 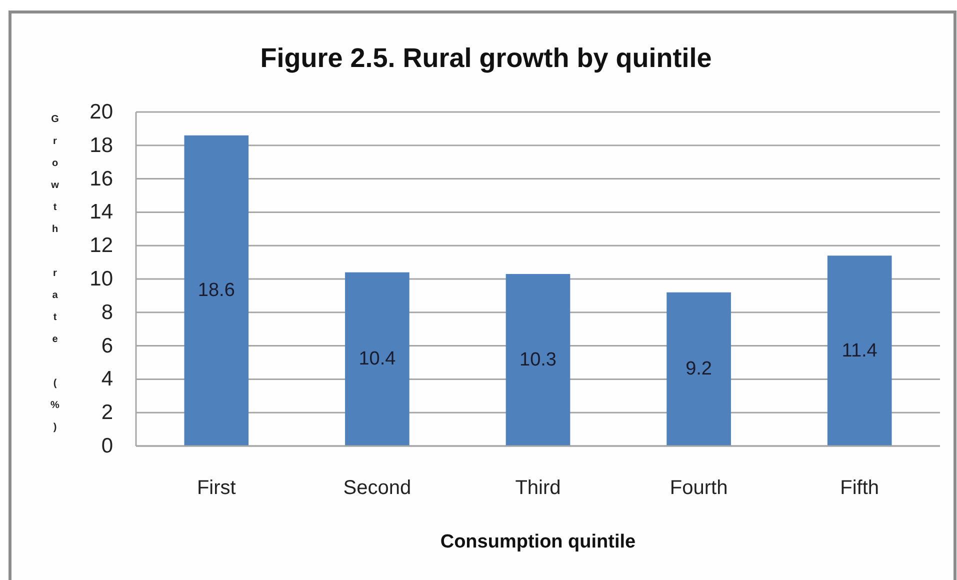 I want to click on y-tick-label: 0, so click(x=107, y=446).